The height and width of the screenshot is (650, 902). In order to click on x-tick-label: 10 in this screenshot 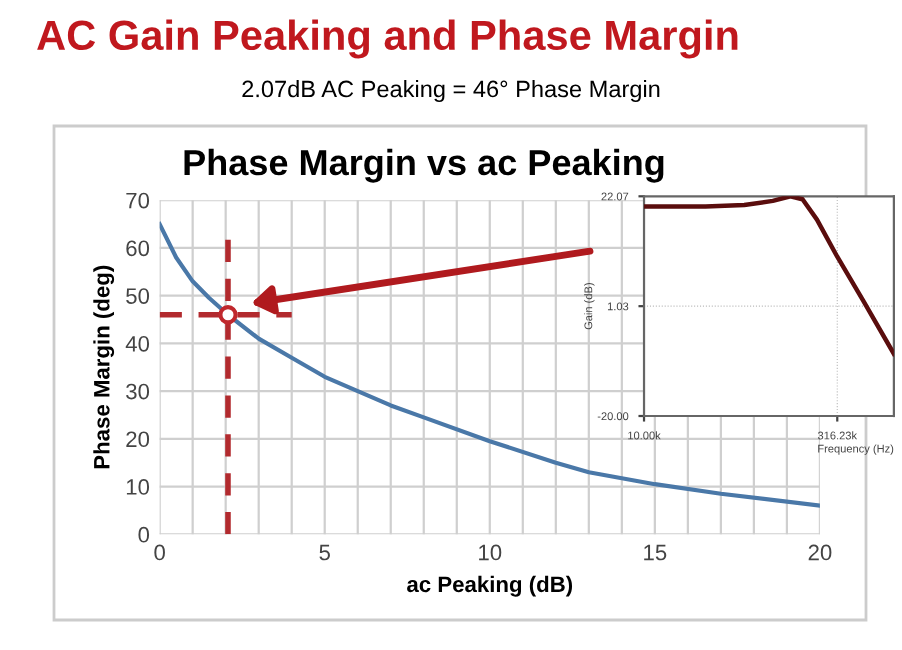, I will do `click(490, 552)`.